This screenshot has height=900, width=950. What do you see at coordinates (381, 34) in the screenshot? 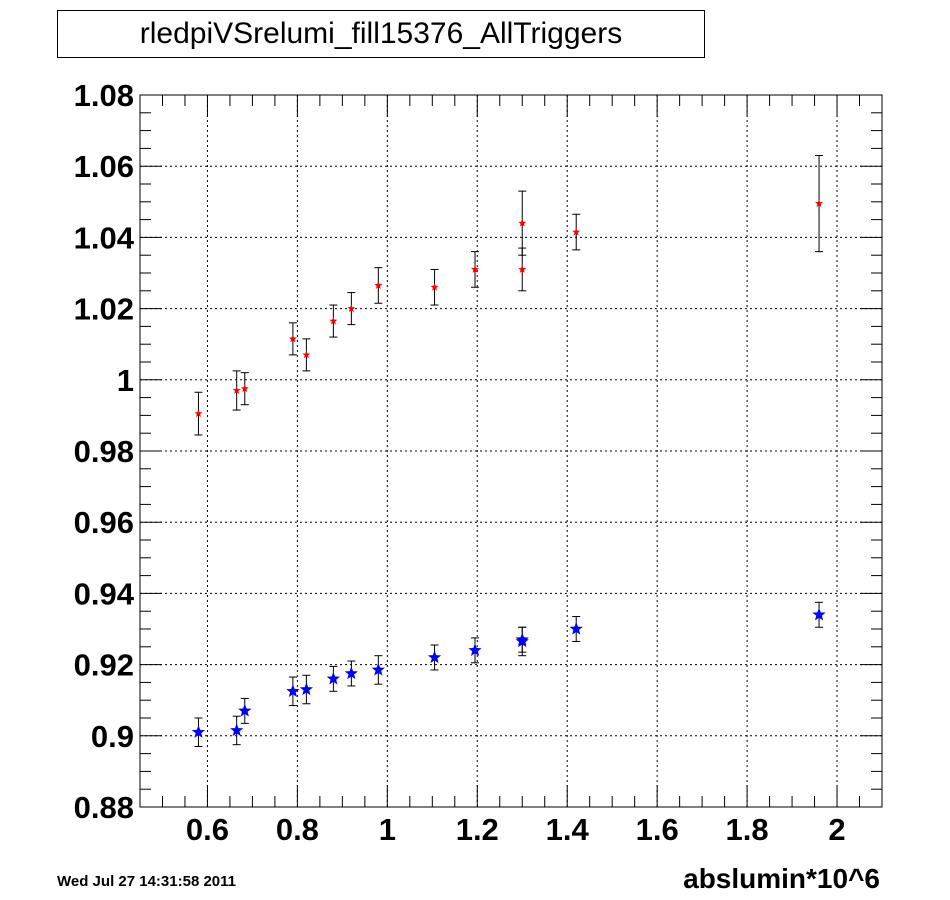
I see `chart-title: rledpiVSrelumi_fill15376_AllTriggers` at bounding box center [381, 34].